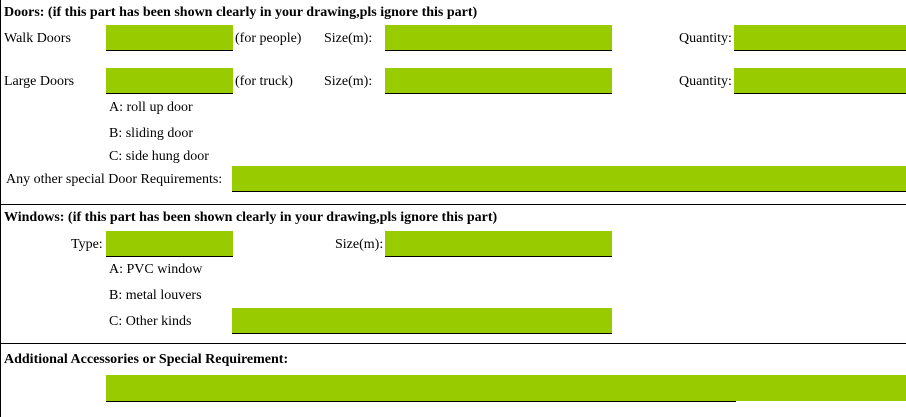  What do you see at coordinates (498, 81) in the screenshot?
I see `large-doors-size-field` at bounding box center [498, 81].